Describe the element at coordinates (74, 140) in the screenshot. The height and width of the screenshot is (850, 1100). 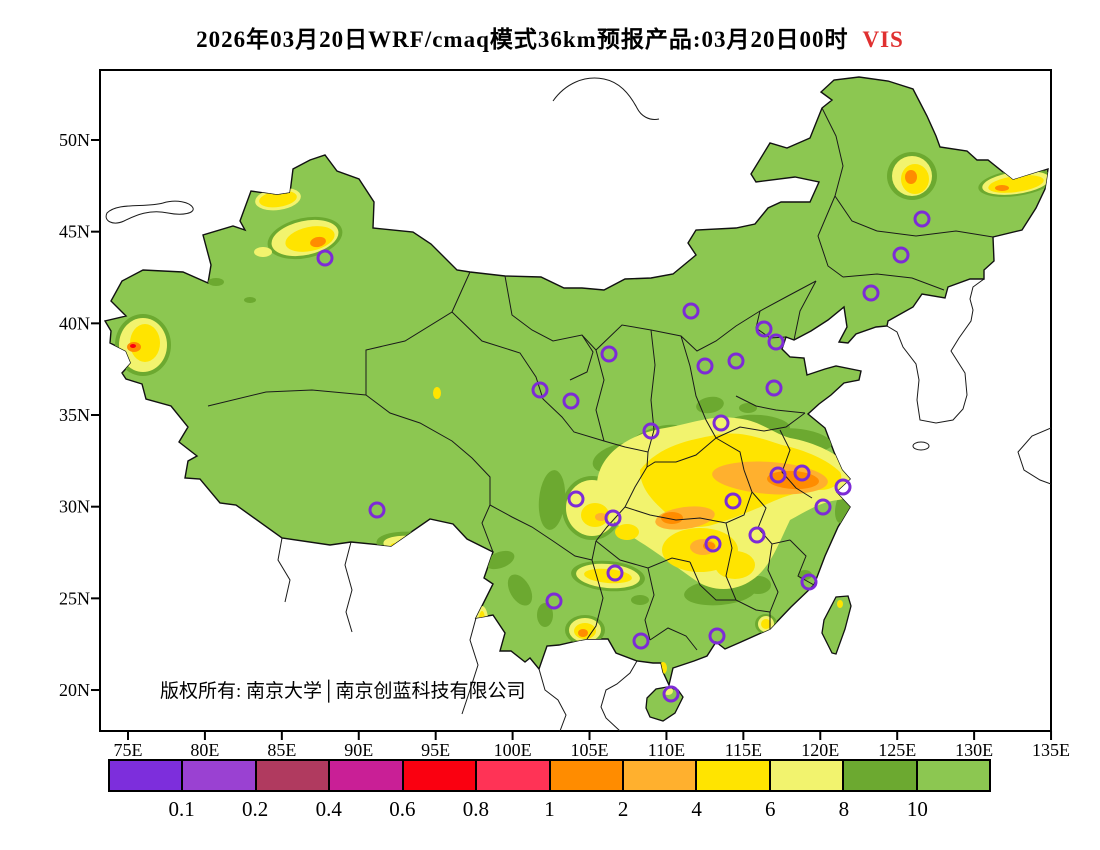
I see `lat-tick-label: 50N` at that location.